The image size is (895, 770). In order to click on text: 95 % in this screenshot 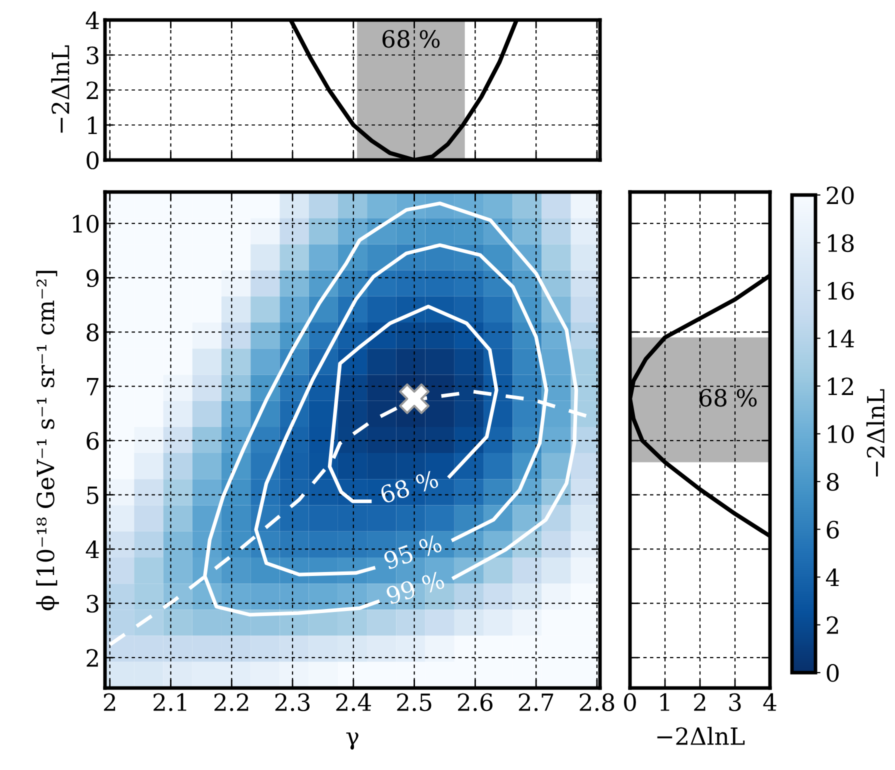, I will do `click(412, 552)`.